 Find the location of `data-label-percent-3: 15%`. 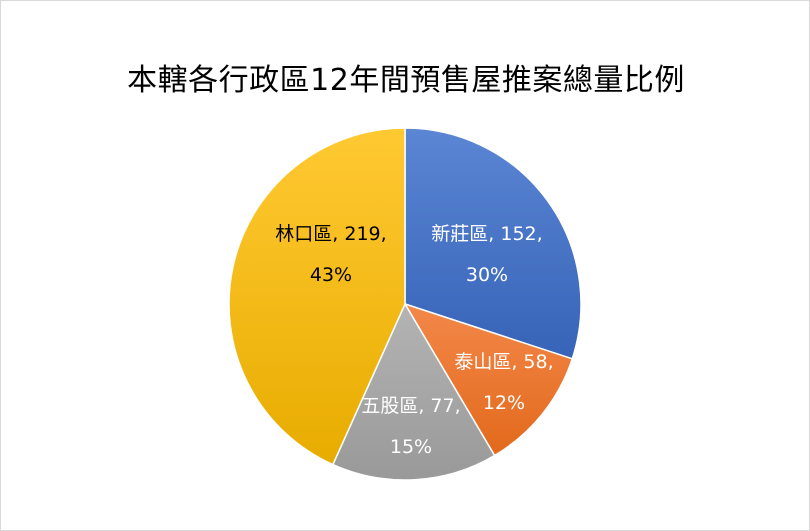

data-label-percent-3: 15% is located at coordinates (411, 447).